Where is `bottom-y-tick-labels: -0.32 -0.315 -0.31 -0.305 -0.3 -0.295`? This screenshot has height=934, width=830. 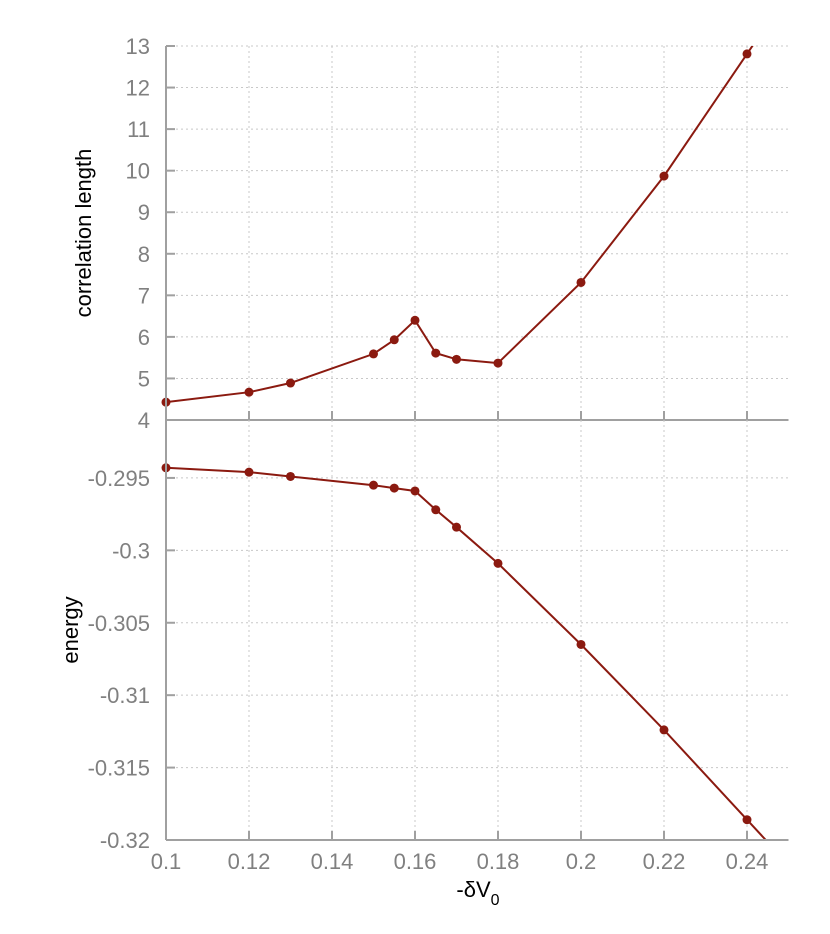 bottom-y-tick-labels: -0.32 -0.315 -0.31 -0.305 -0.3 -0.295 is located at coordinates (119, 659).